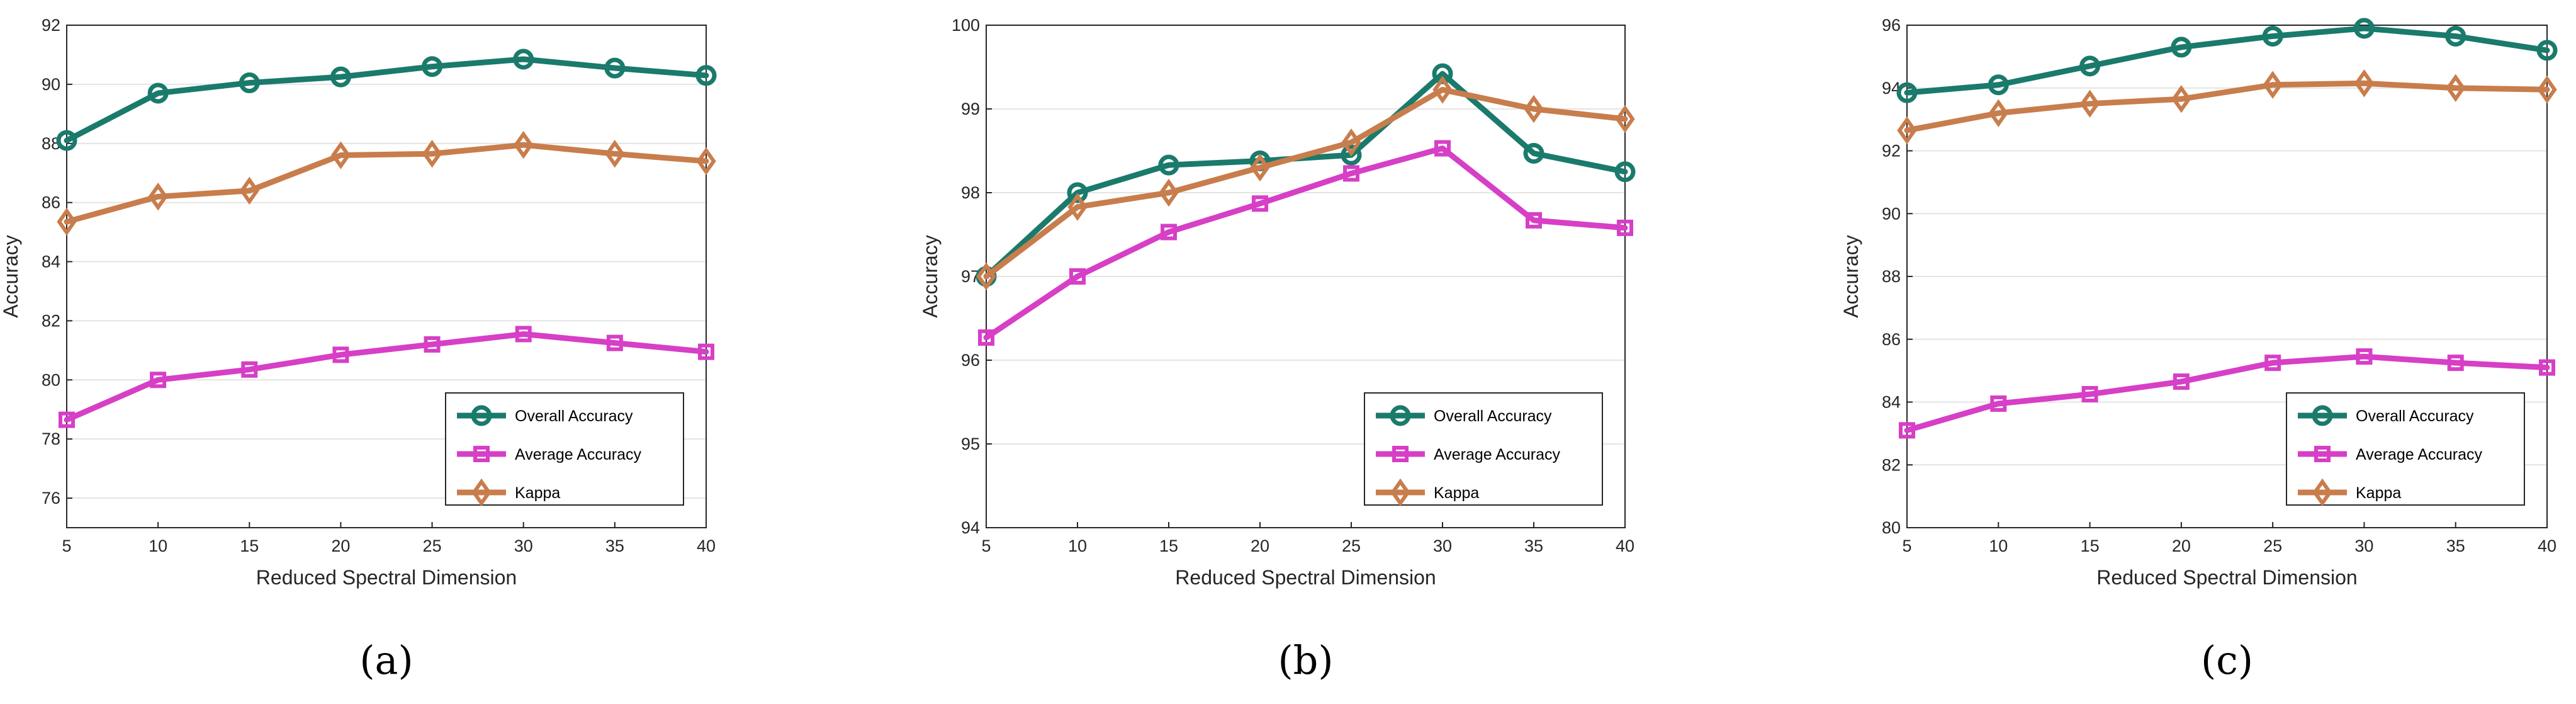 The height and width of the screenshot is (704, 2576). Describe the element at coordinates (2227, 60) in the screenshot. I see `series-line-overall-accuracy` at that location.